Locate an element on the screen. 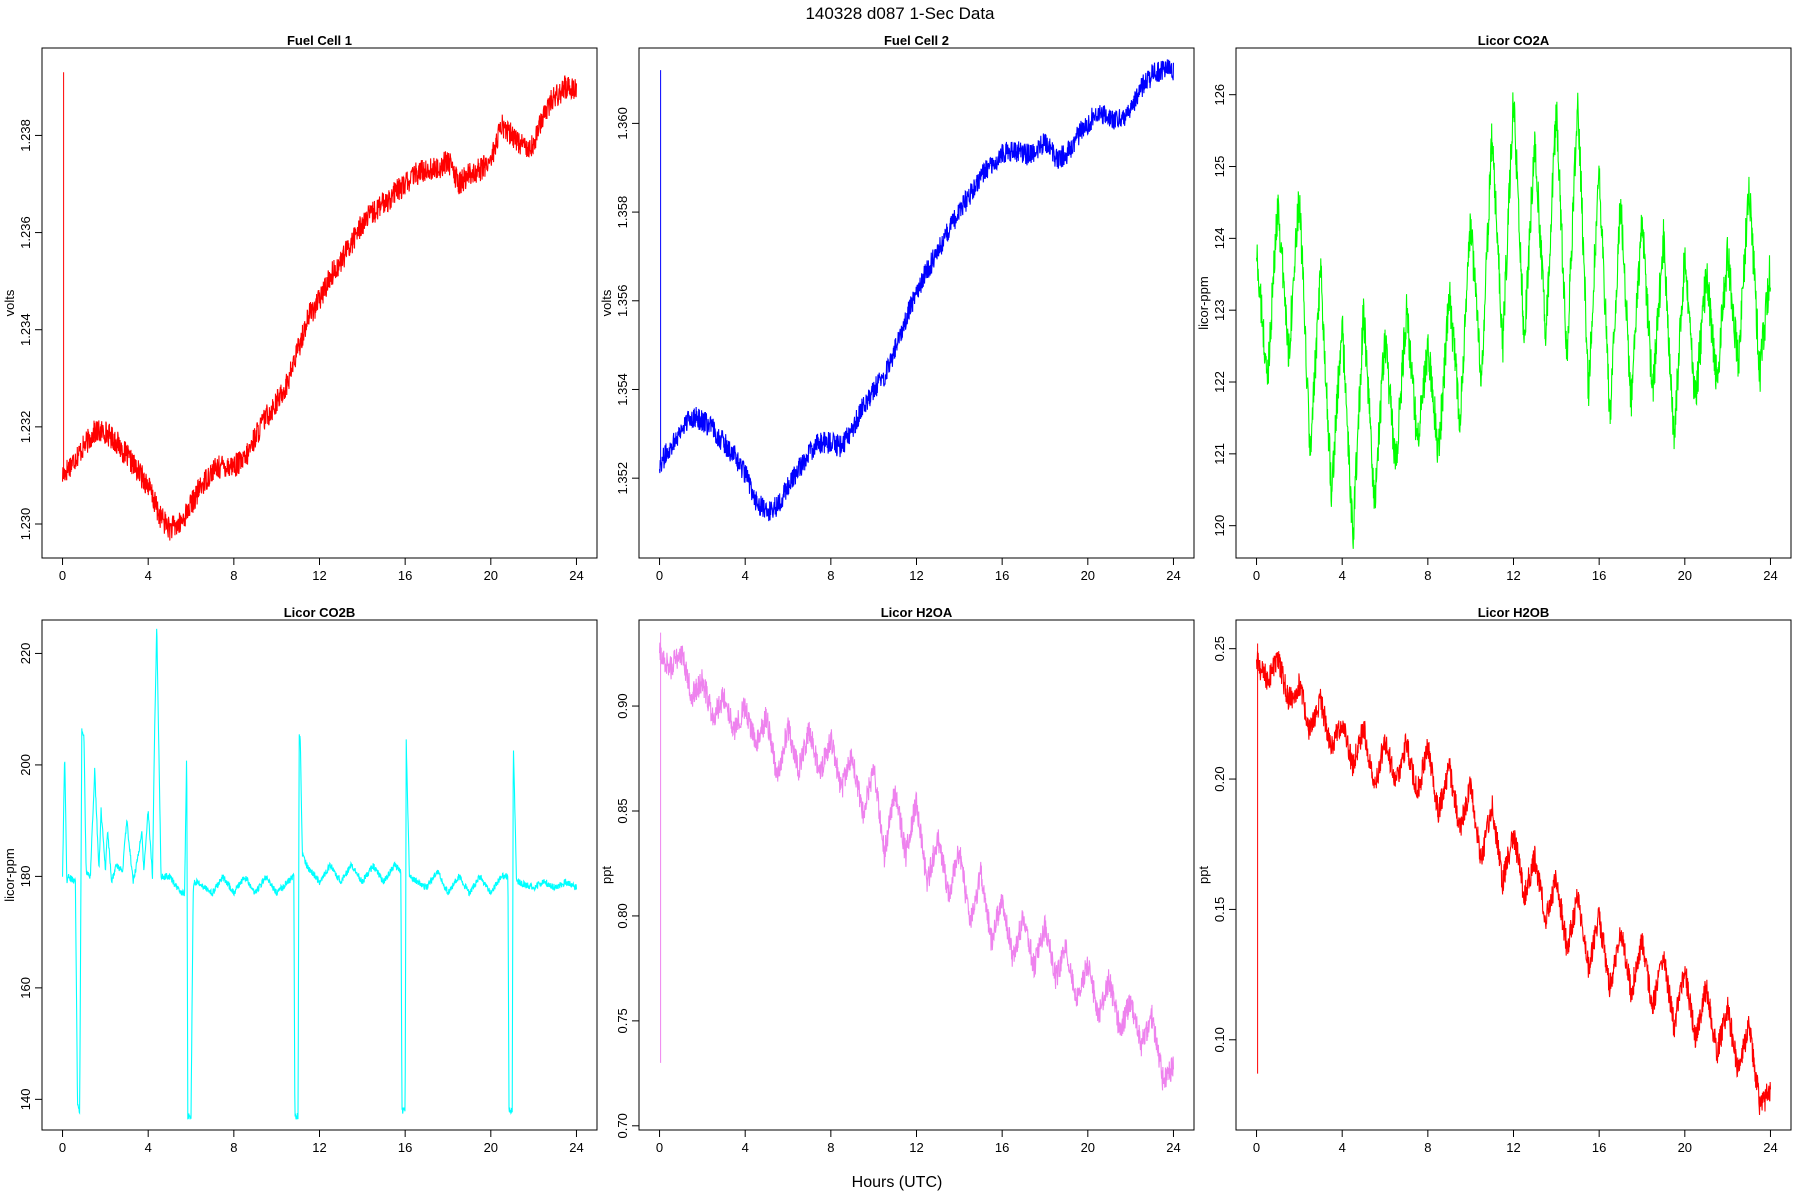 This screenshot has height=1200, width=1800. licor-co2b-xtick-label: 12 is located at coordinates (319, 1147).